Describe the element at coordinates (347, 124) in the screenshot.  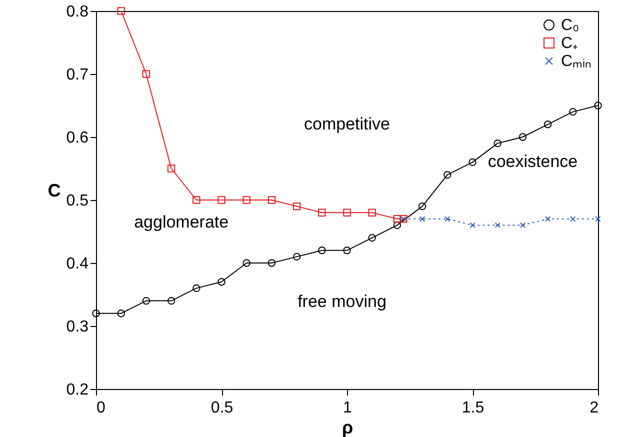
I see `annotation: competitive` at that location.